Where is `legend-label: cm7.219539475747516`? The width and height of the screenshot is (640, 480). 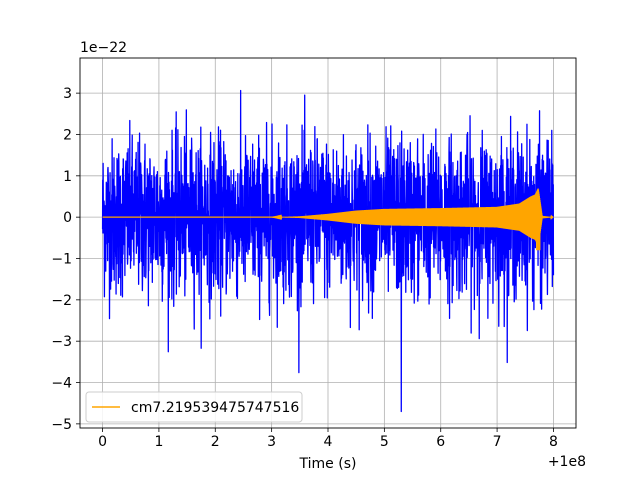
legend-label: cm7.219539475747516 is located at coordinates (215, 408).